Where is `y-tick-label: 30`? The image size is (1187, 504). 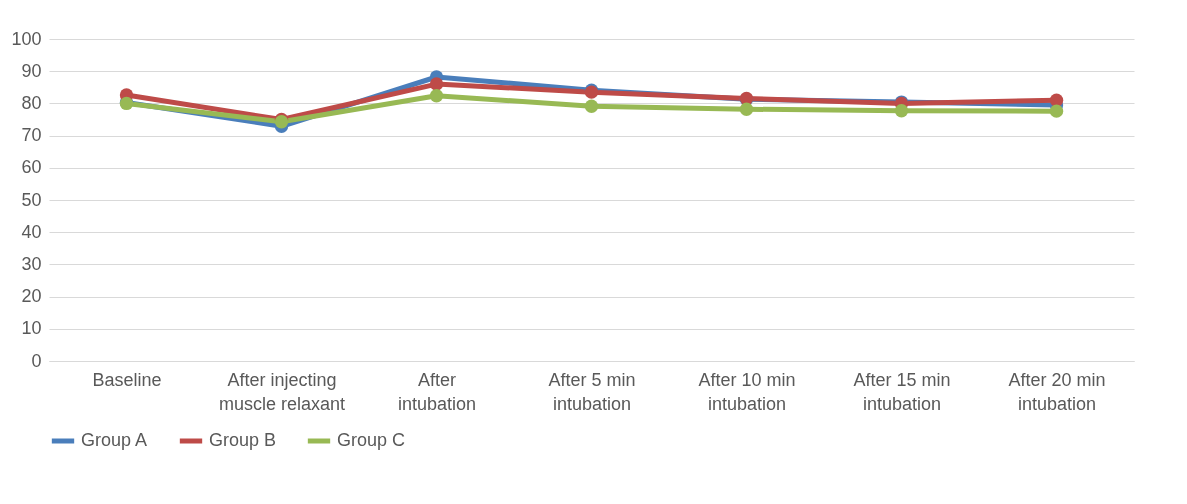 y-tick-label: 30 is located at coordinates (31, 263).